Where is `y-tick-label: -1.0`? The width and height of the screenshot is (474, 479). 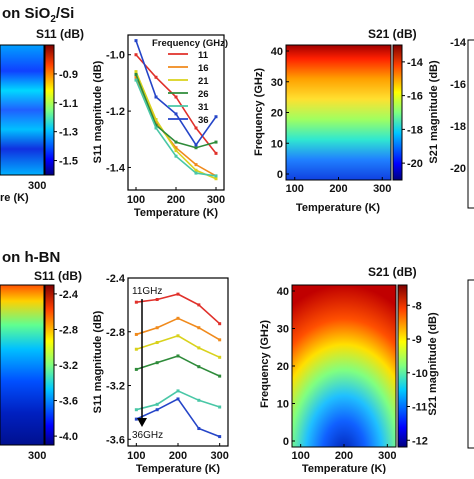 y-tick-label: -1.0 is located at coordinates (115, 56).